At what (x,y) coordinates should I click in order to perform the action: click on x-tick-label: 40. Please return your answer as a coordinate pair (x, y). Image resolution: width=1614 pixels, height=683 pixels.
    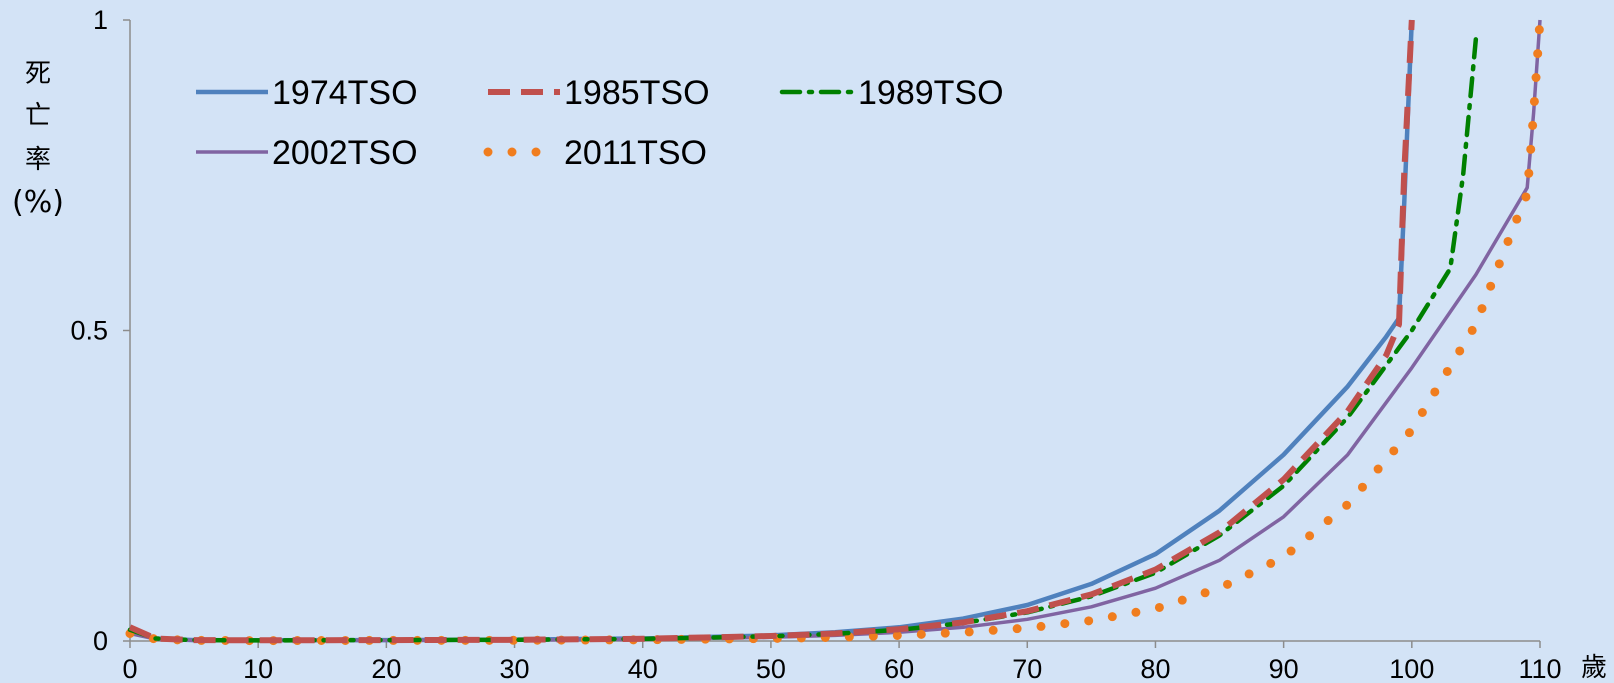
    Looking at the image, I should click on (643, 668).